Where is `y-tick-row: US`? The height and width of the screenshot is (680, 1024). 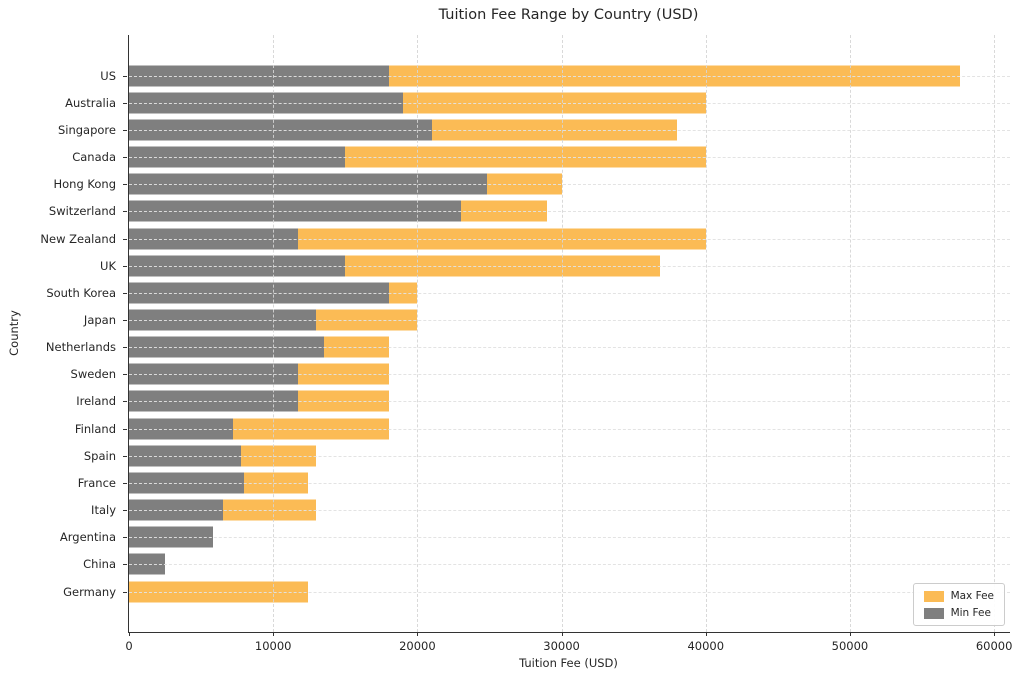 y-tick-row: US is located at coordinates (63, 75).